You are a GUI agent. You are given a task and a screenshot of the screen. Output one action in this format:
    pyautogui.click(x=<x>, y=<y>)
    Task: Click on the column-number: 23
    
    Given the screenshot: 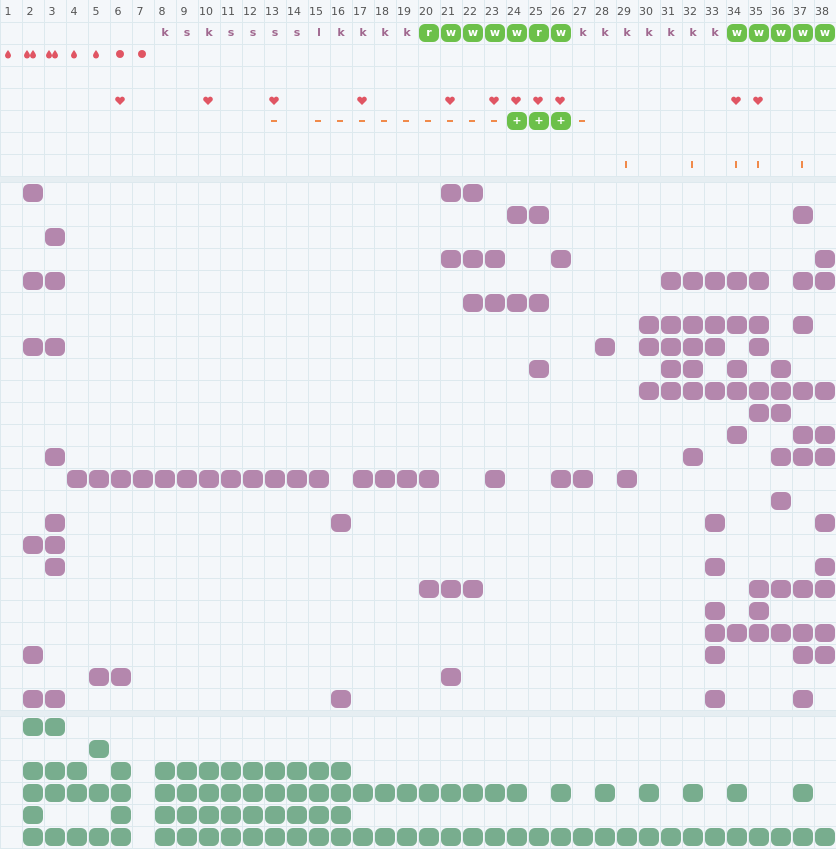 What is the action you would take?
    pyautogui.click(x=492, y=11)
    